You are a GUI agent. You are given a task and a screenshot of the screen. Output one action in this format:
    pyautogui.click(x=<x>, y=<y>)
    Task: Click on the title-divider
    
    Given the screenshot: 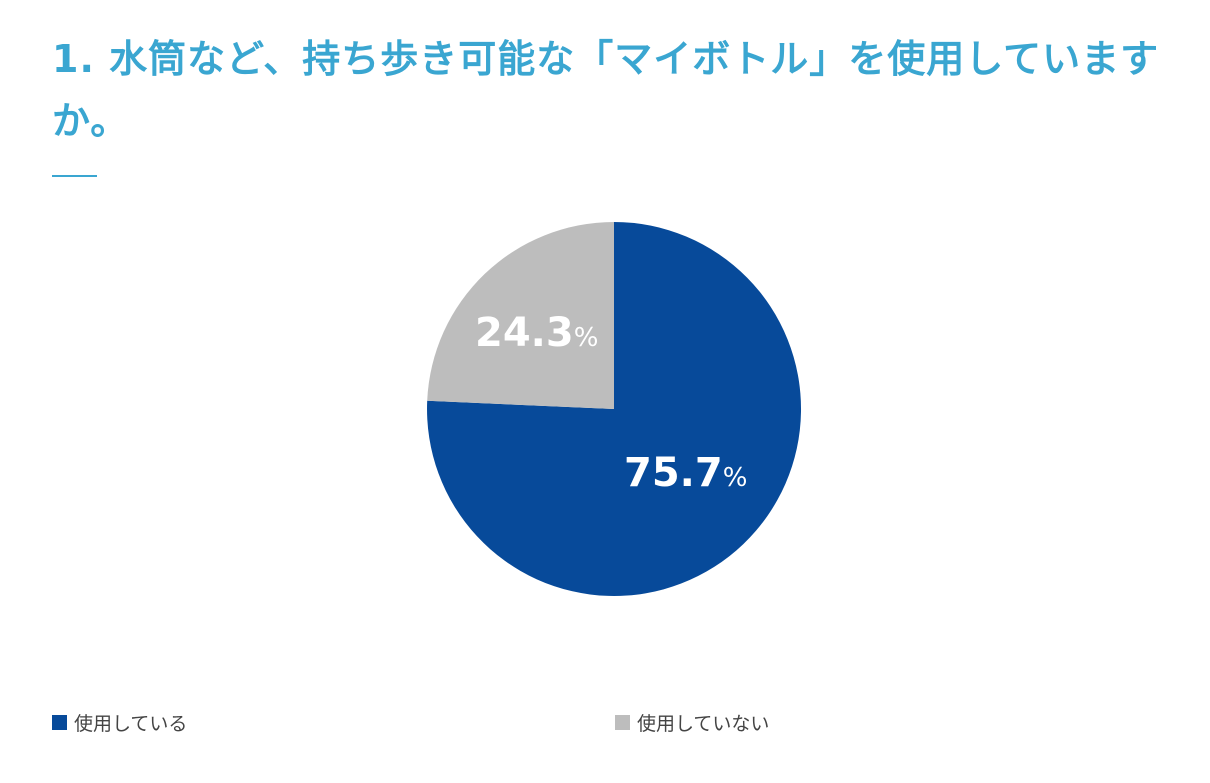 What is the action you would take?
    pyautogui.click(x=74, y=176)
    